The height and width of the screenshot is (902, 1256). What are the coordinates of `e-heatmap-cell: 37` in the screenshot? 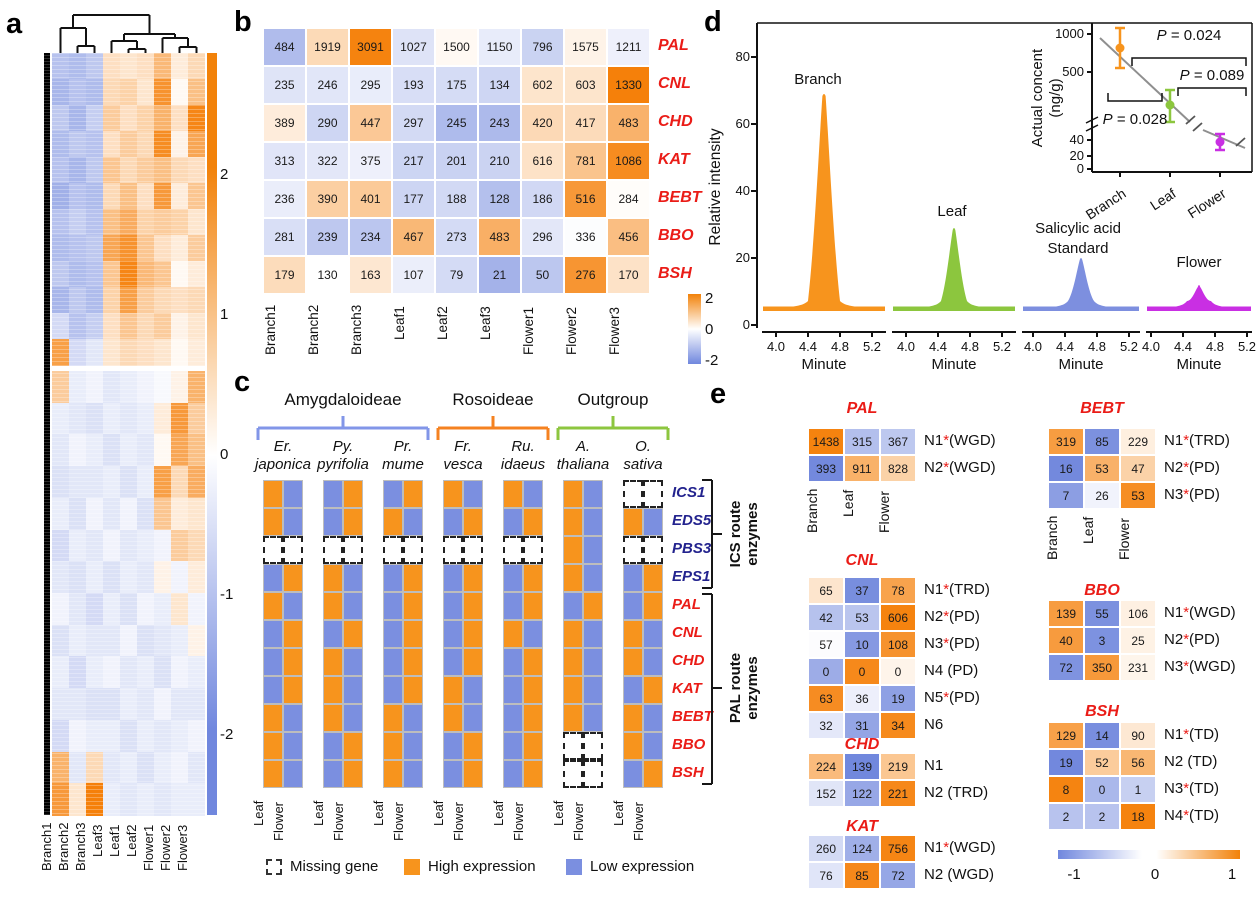 It's located at (862, 590).